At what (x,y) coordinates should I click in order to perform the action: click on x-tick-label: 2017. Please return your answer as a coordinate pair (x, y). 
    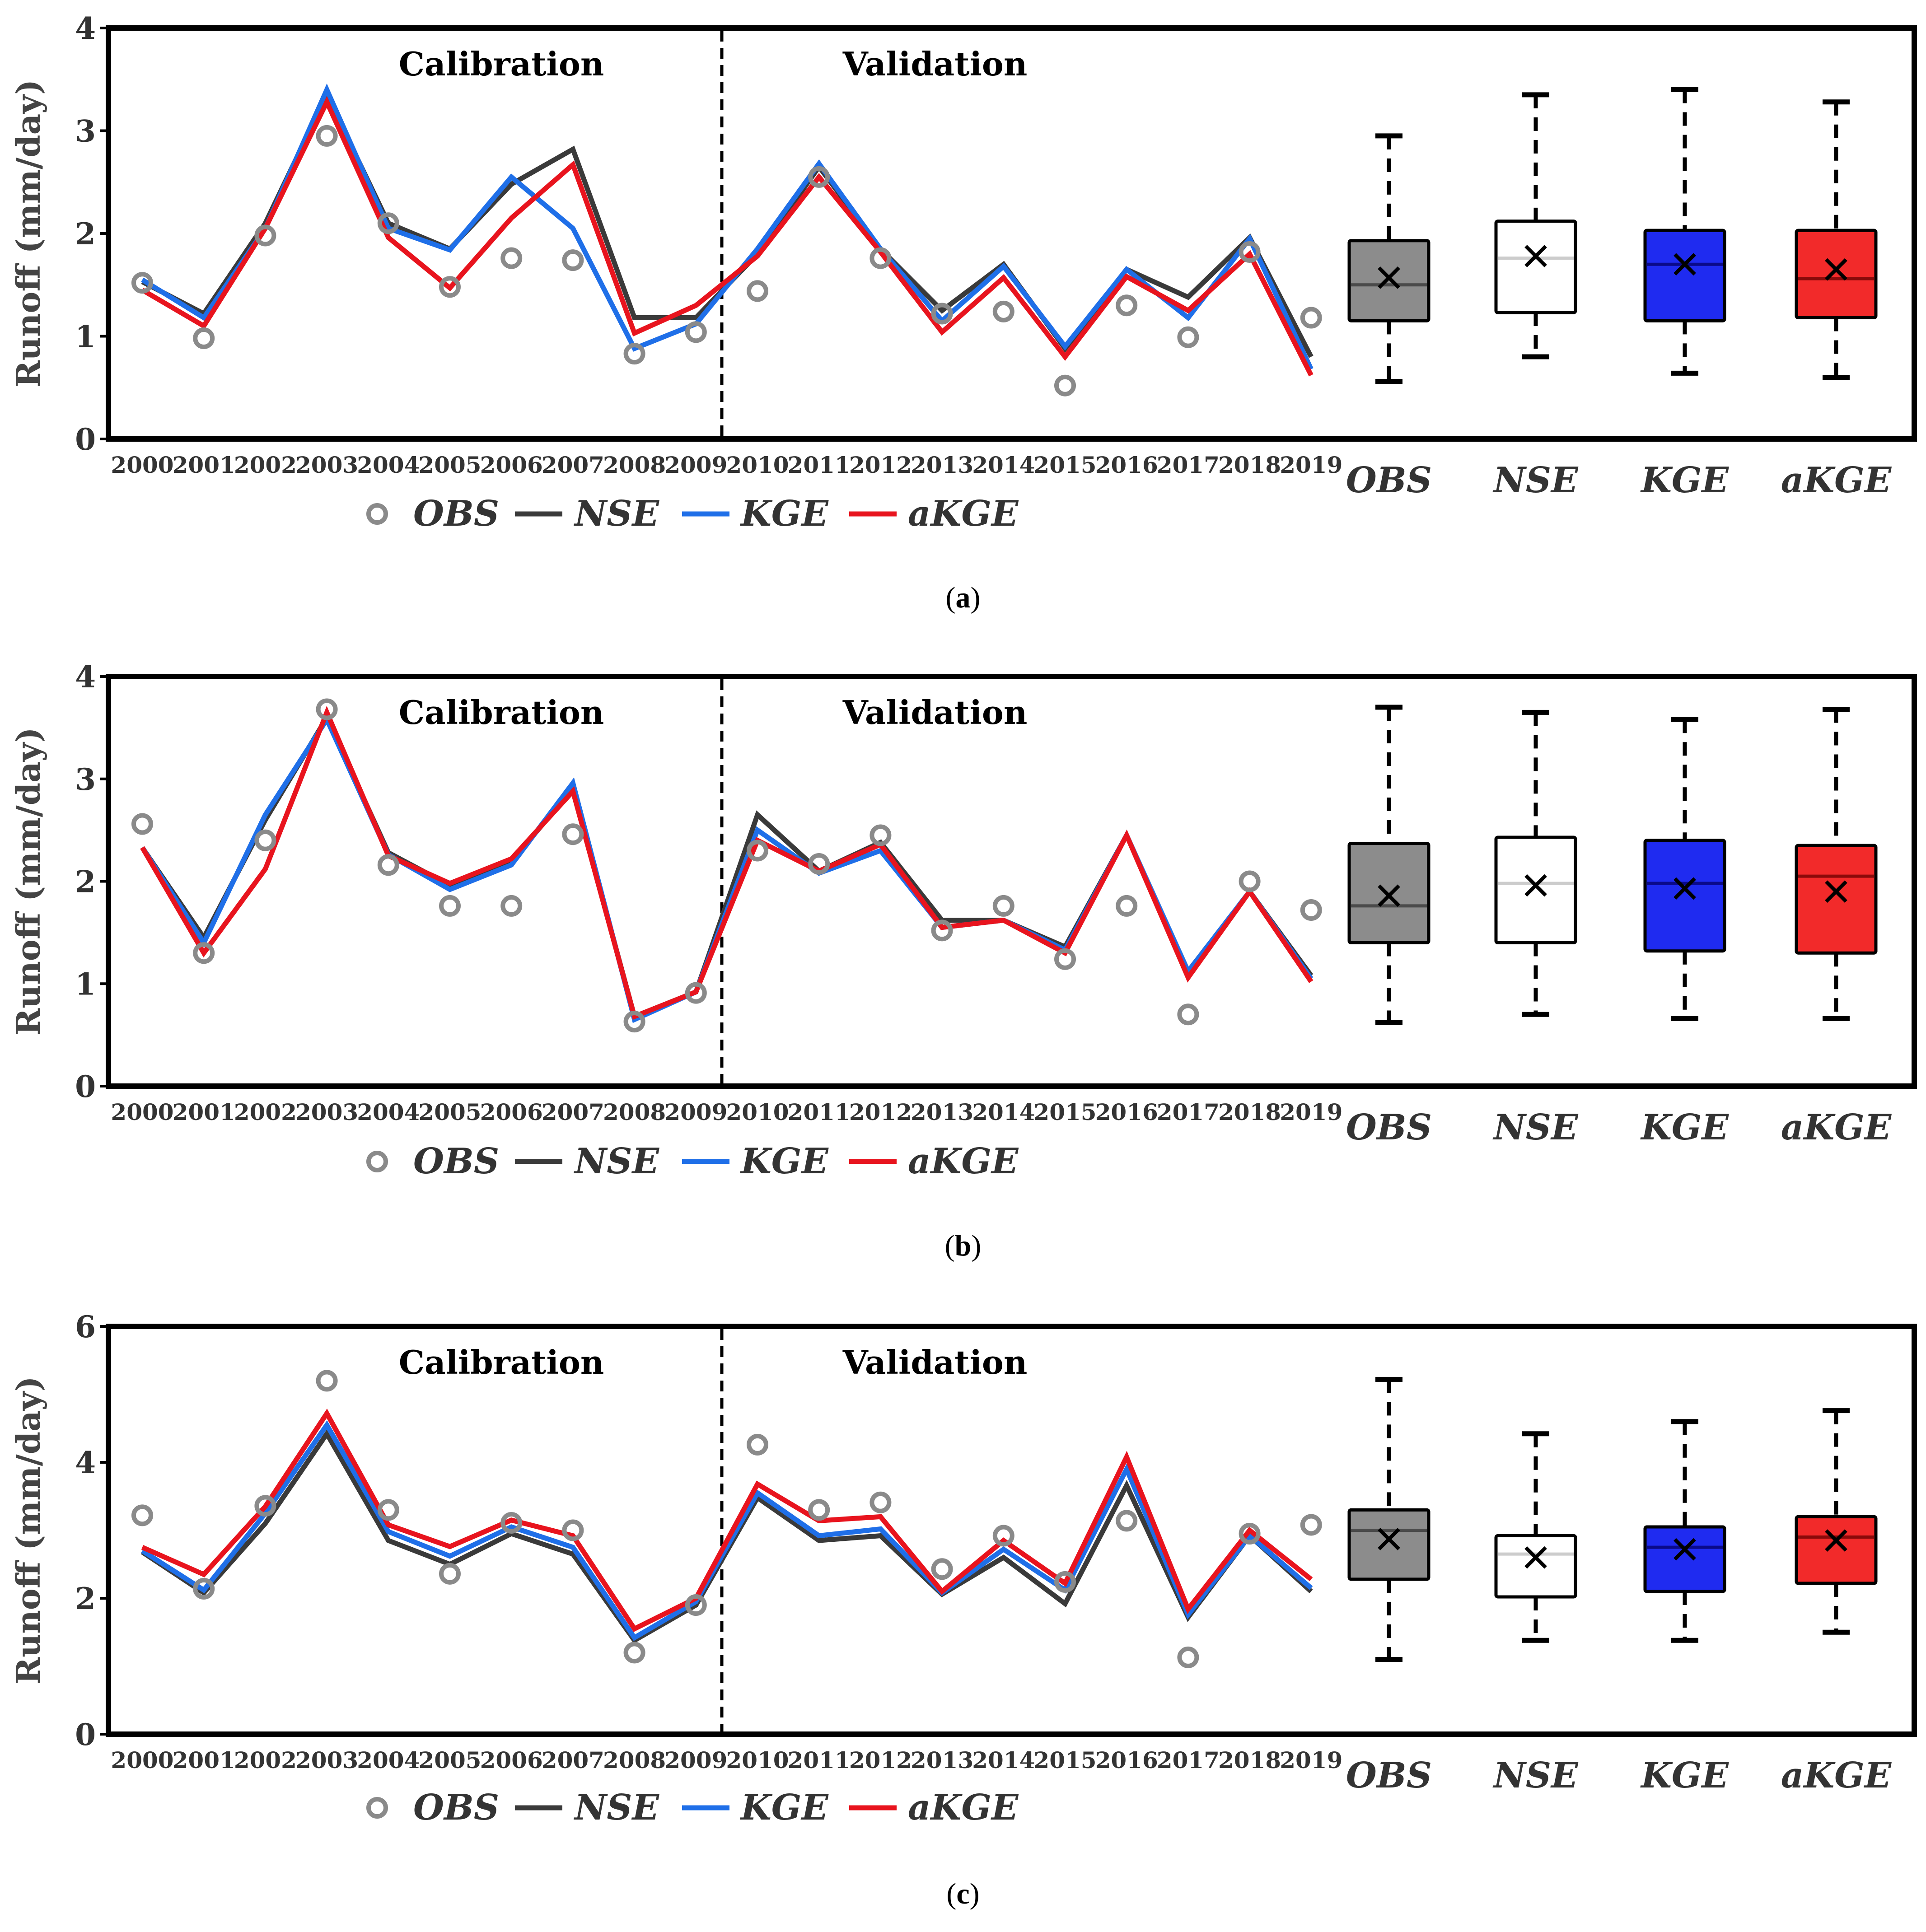
    Looking at the image, I should click on (1189, 1112).